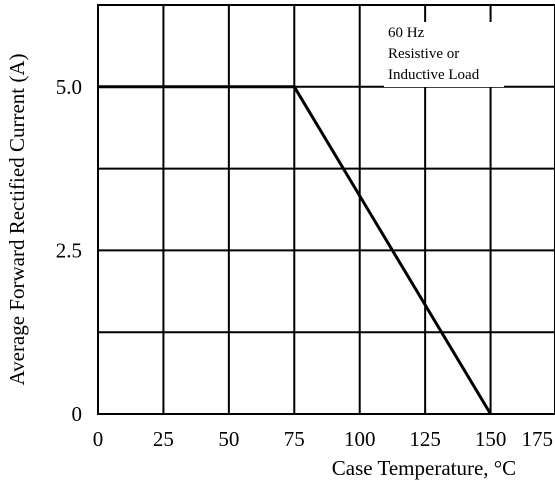 Image resolution: width=555 pixels, height=486 pixels. I want to click on x-tick-label-0: 0, so click(98, 439).